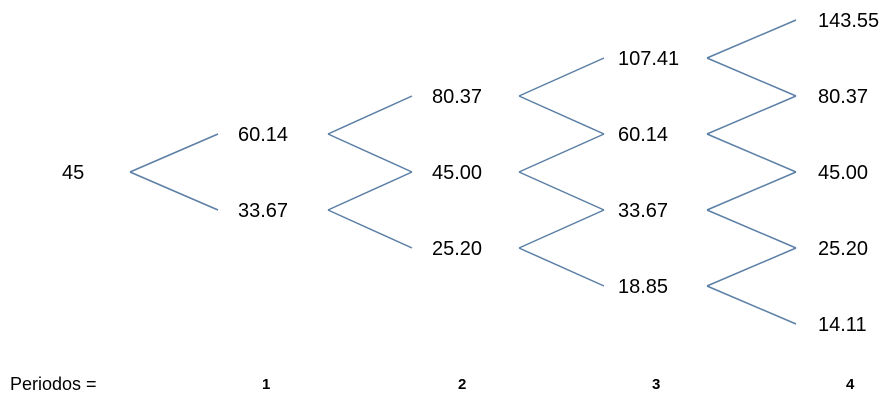  Describe the element at coordinates (843, 249) in the screenshot. I see `node-4-3: 25.20` at that location.